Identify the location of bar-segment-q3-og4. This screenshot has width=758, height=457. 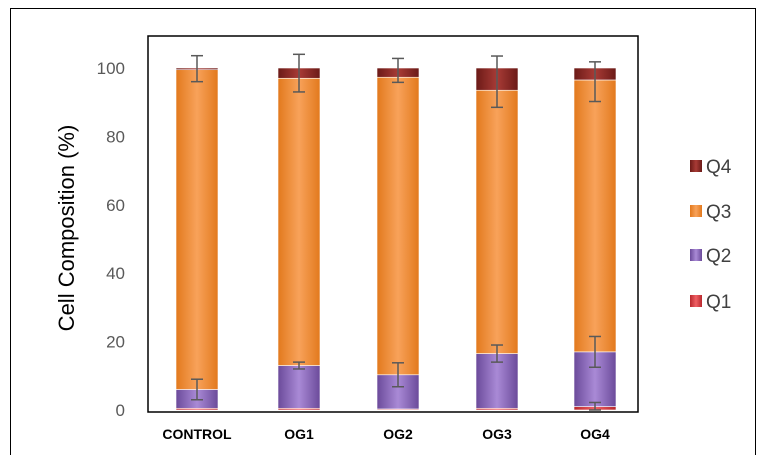
(595, 216).